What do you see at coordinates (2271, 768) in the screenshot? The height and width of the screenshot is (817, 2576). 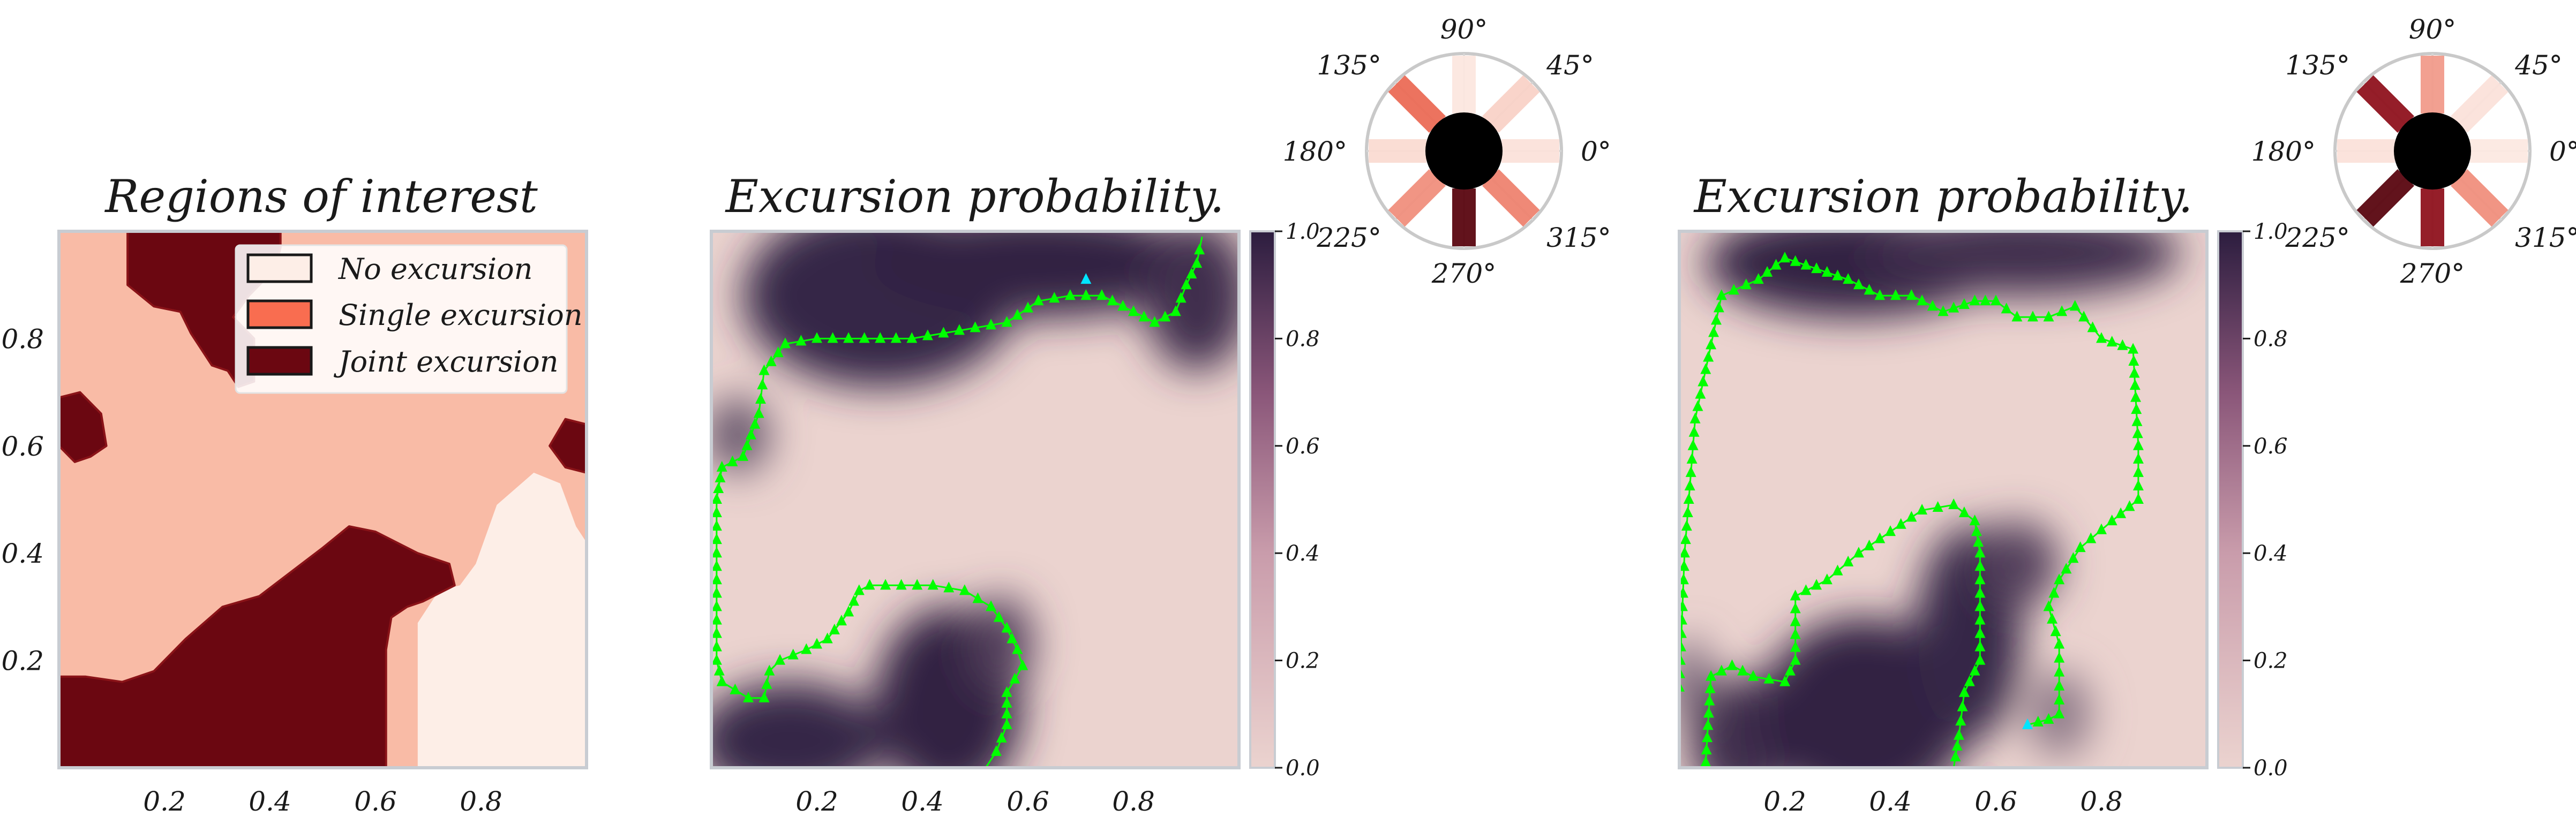 I see `colorbar-tick-label: 0.0` at bounding box center [2271, 768].